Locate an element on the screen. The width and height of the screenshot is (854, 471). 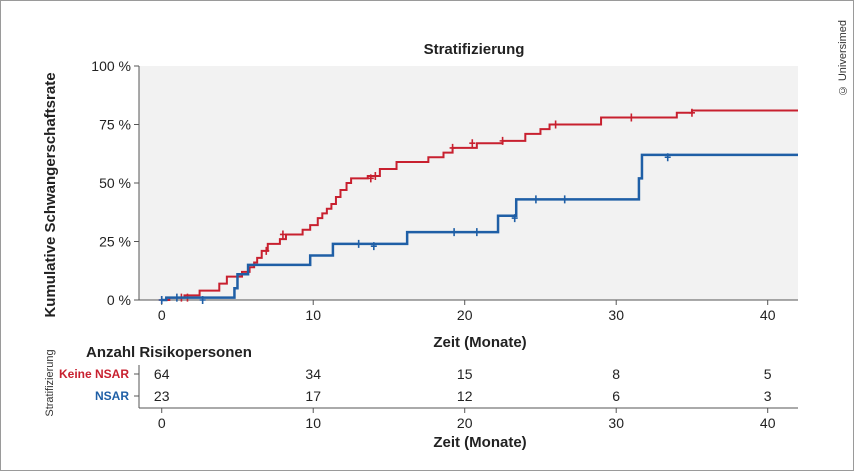
copyright-notice: © Universimed is located at coordinates (843, 58).